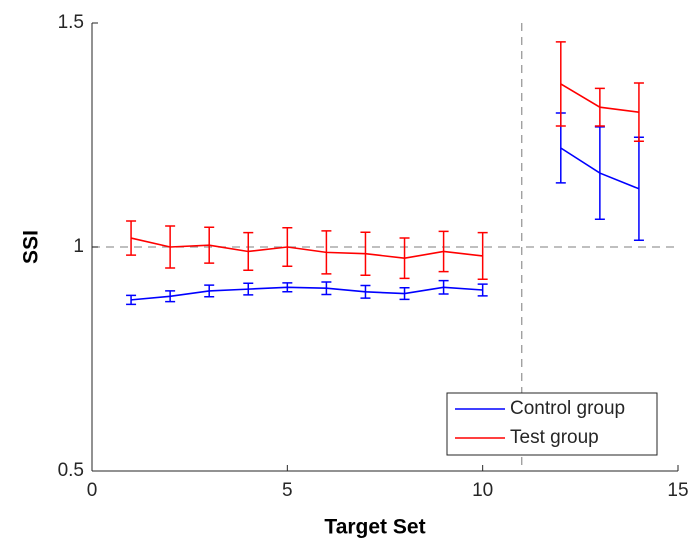 Image resolution: width=692 pixels, height=549 pixels. What do you see at coordinates (554, 437) in the screenshot?
I see `legend-label: Test group` at bounding box center [554, 437].